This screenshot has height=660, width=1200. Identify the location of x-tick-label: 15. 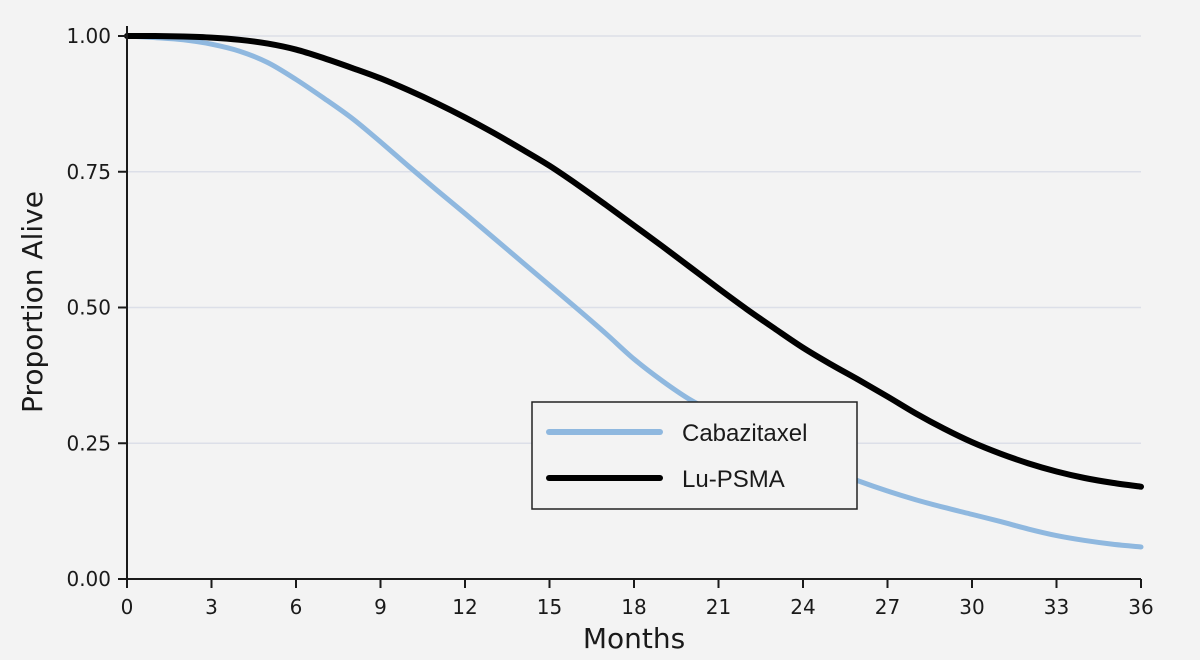
(549, 607).